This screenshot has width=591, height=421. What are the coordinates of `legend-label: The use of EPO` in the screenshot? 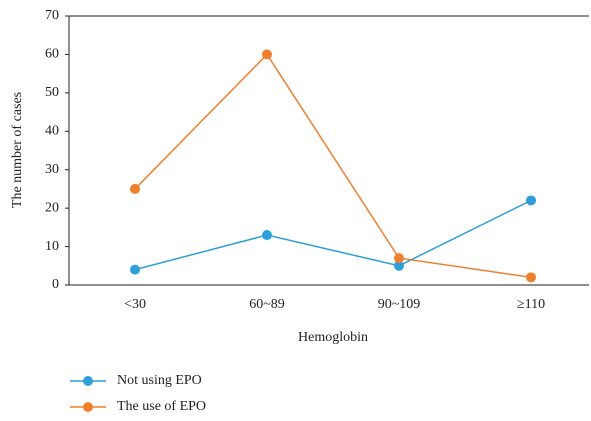 It's located at (161, 406).